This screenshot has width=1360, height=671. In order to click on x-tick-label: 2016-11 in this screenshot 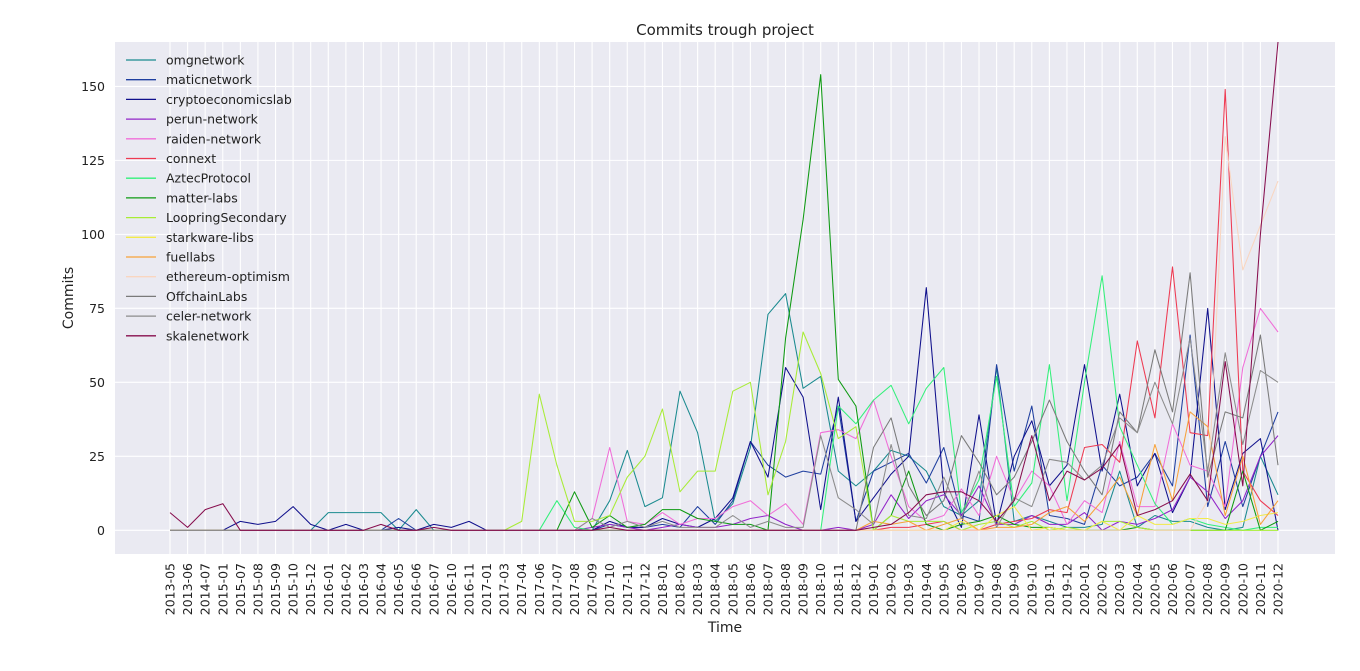, I will do `click(468, 589)`.